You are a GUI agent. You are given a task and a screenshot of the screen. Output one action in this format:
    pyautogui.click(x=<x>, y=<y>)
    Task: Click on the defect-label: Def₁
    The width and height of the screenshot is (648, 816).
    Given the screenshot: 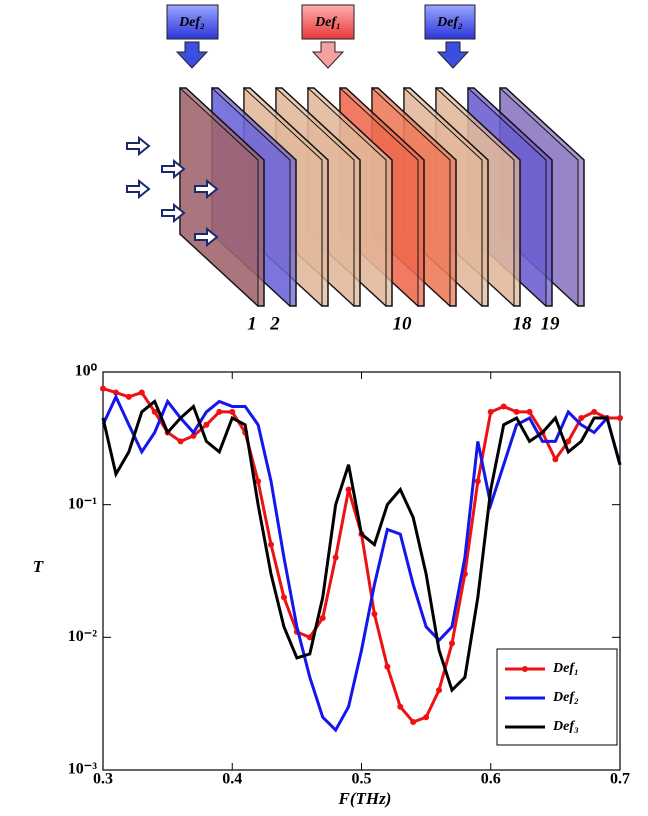 What is the action you would take?
    pyautogui.click(x=327, y=22)
    